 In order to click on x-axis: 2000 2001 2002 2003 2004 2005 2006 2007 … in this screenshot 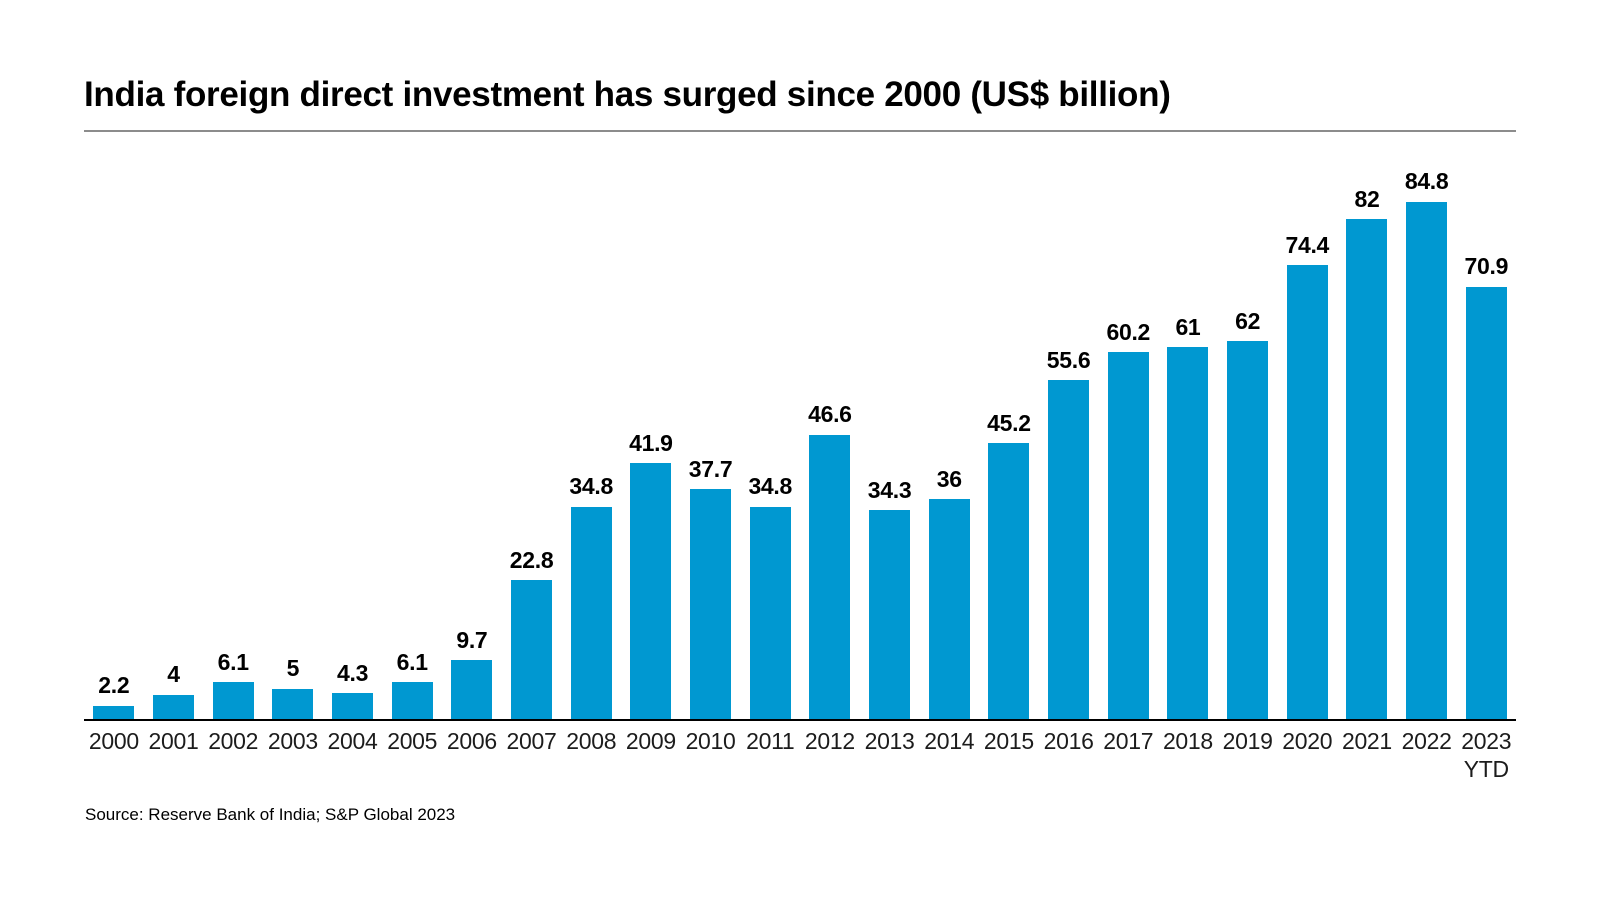, I will do `click(800, 752)`.